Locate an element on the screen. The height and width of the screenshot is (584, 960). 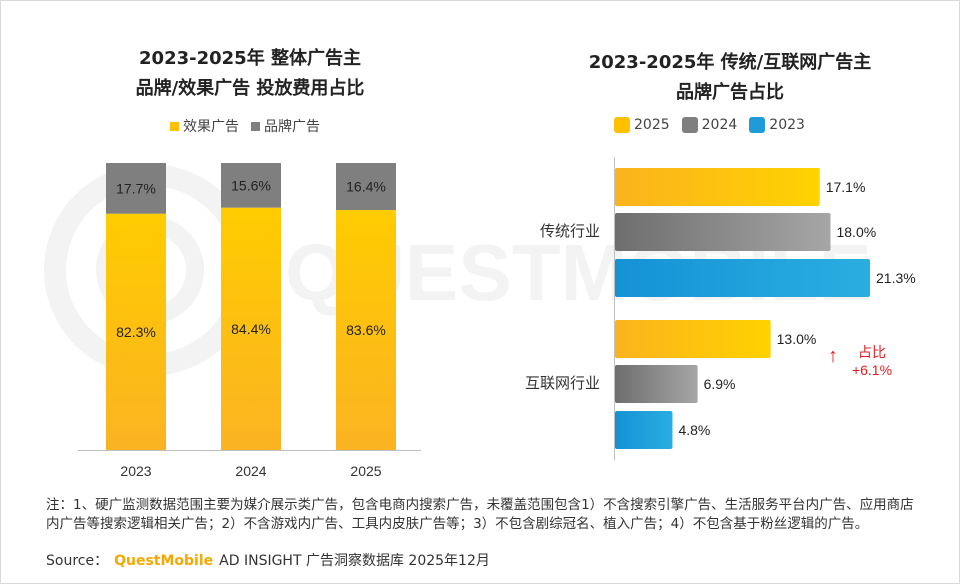
label-brand-2025: 16.4% is located at coordinates (366, 187).